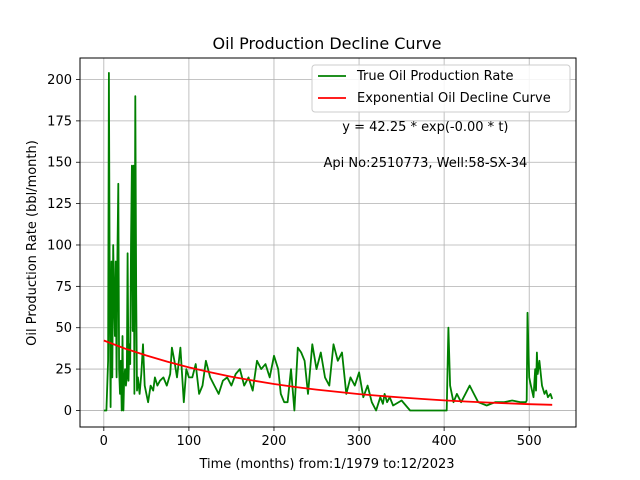 The width and height of the screenshot is (640, 480). What do you see at coordinates (425, 127) in the screenshot?
I see `equation-annotation: y = 42.25 * exp(-0.00 * t)` at bounding box center [425, 127].